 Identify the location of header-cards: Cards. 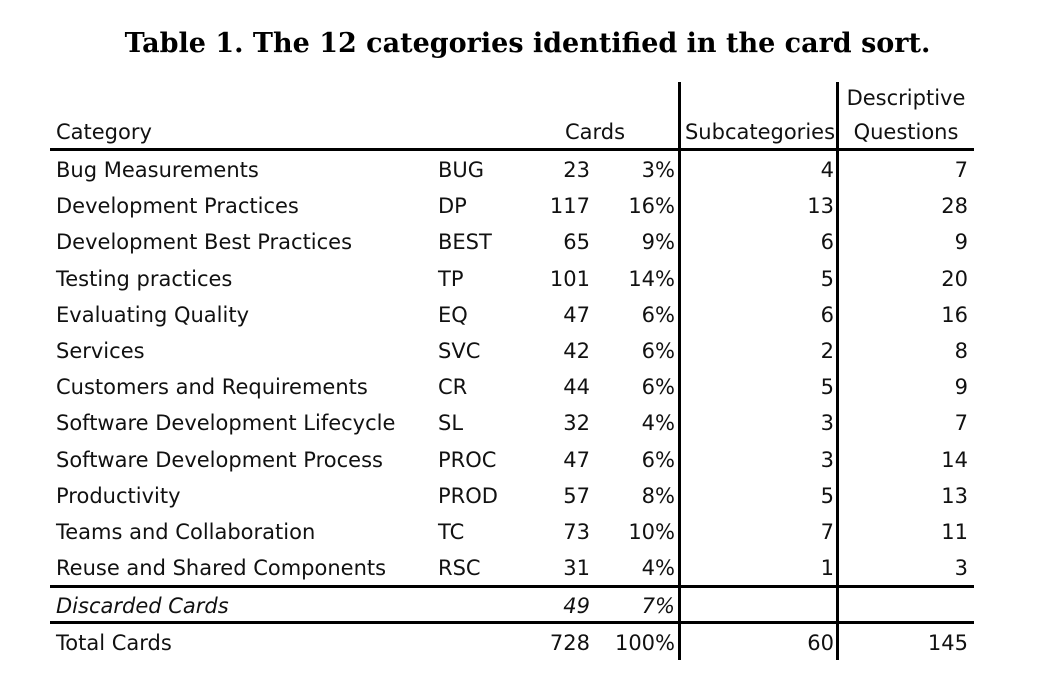
(595, 132).